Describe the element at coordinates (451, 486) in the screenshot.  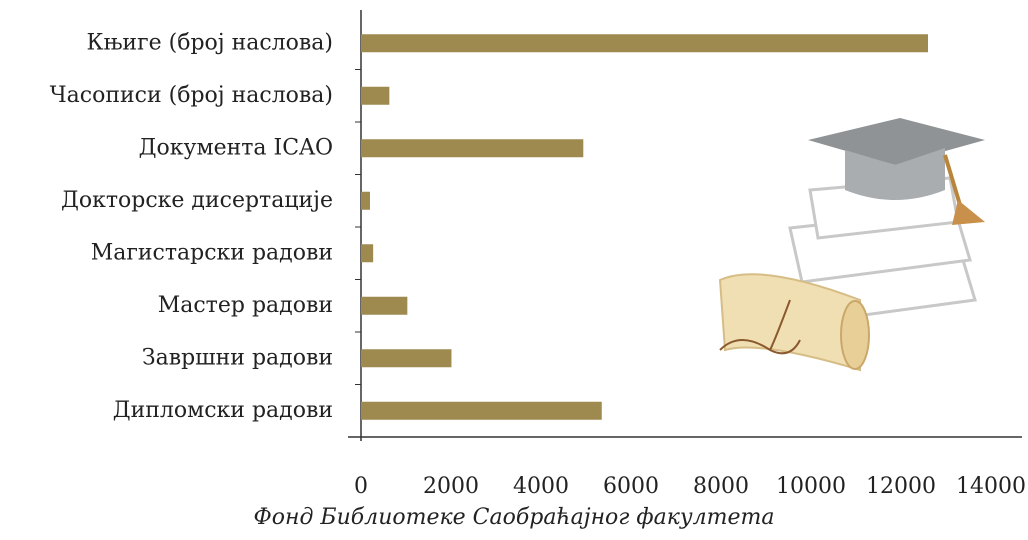
I see `x-tick-label: 2000` at that location.